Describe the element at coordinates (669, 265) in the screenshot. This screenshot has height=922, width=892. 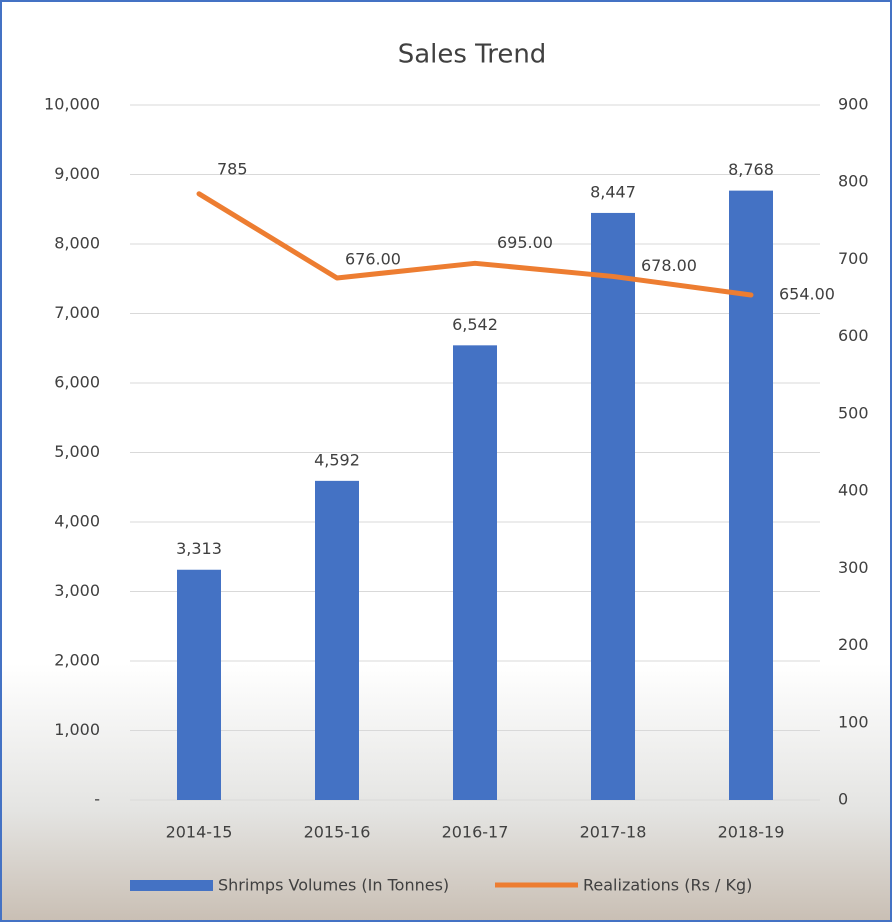
I see `data-label: 678.00` at that location.